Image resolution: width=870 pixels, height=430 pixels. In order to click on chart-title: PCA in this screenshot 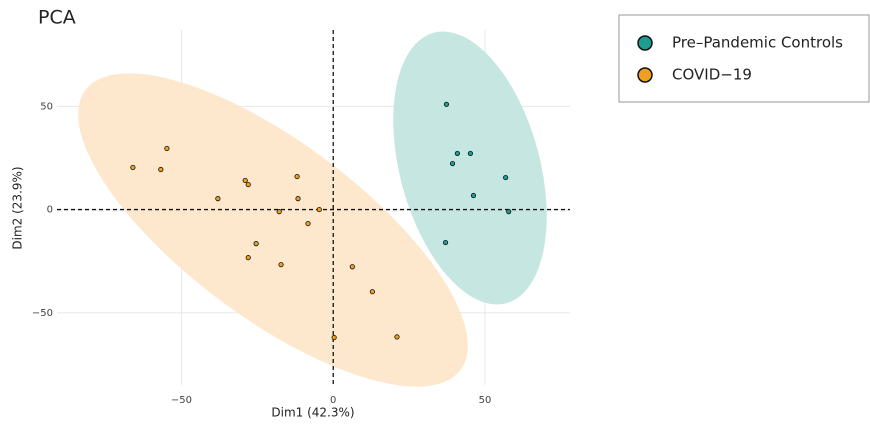, I will do `click(57, 18)`.